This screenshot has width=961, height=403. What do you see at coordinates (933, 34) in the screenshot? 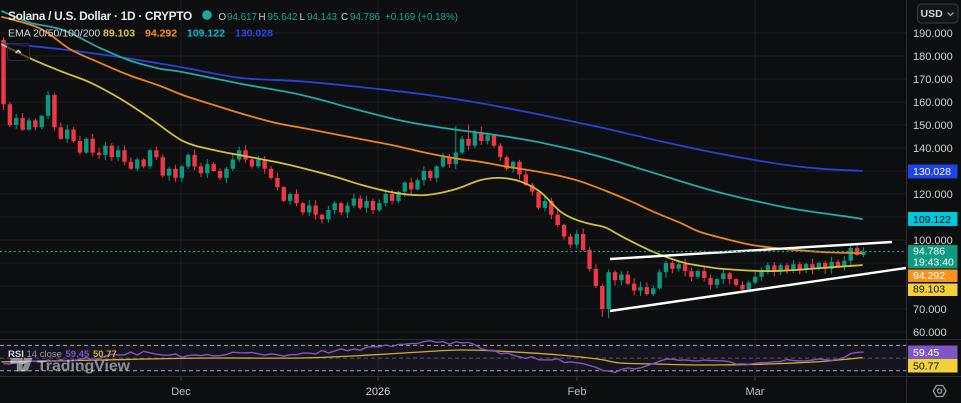
I see `svg-text: 190.000` at bounding box center [933, 34].